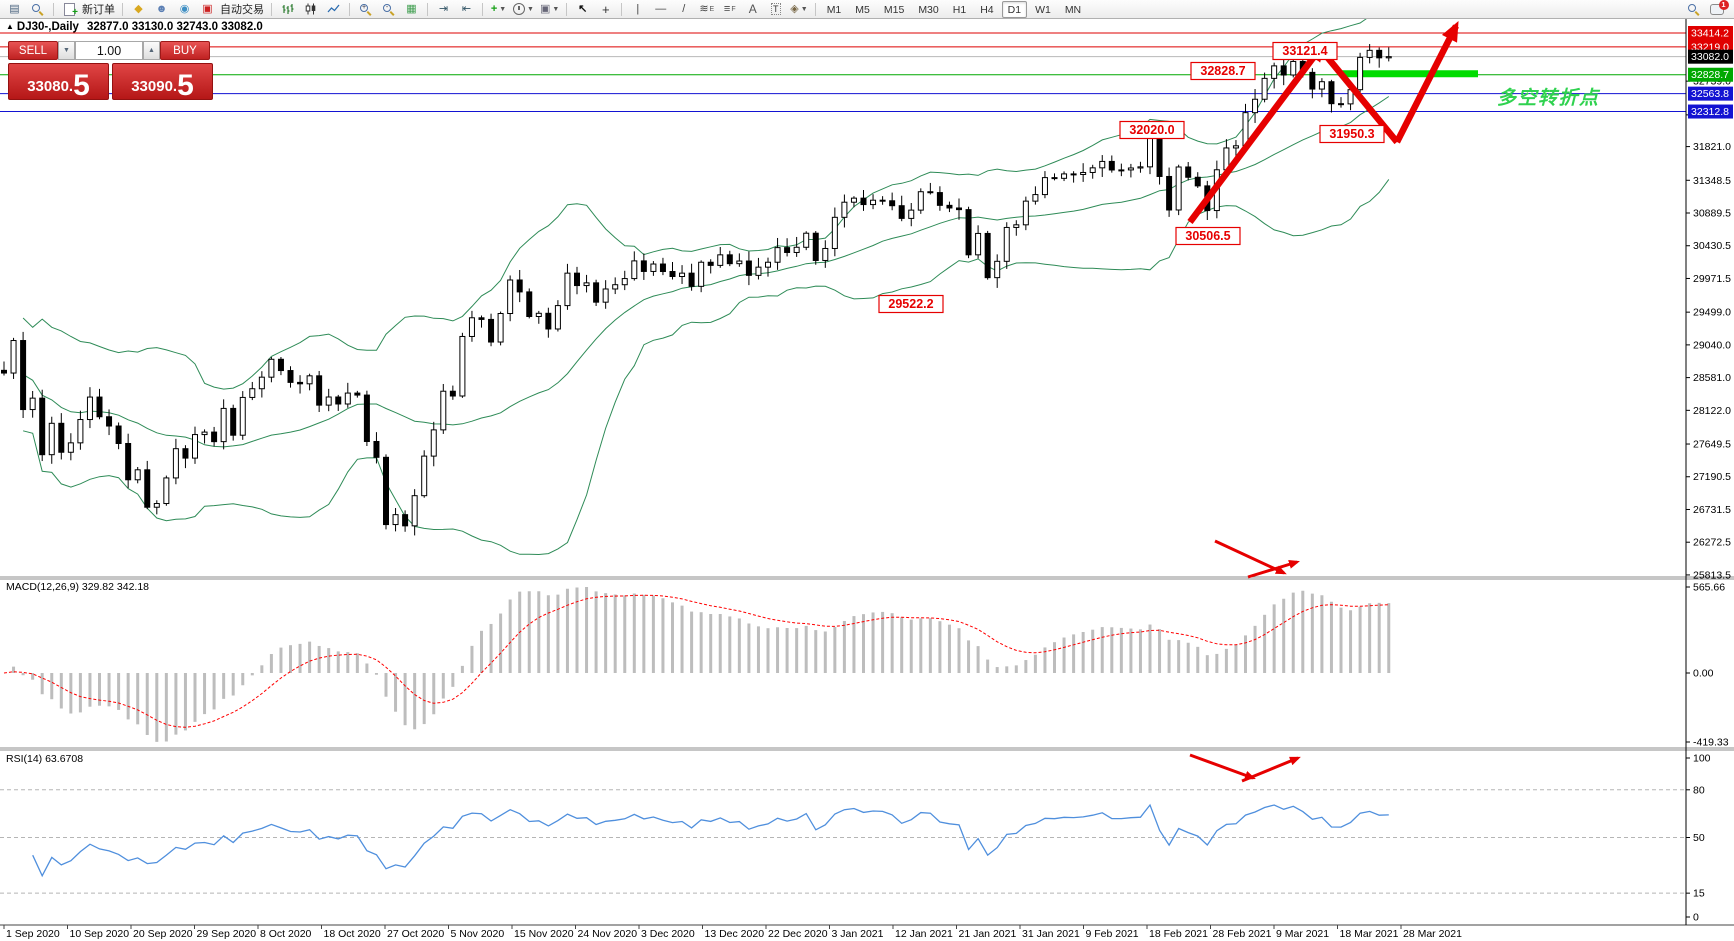 This screenshot has width=1734, height=941. Describe the element at coordinates (287, 9) in the screenshot. I see `bar-chart-button` at that location.